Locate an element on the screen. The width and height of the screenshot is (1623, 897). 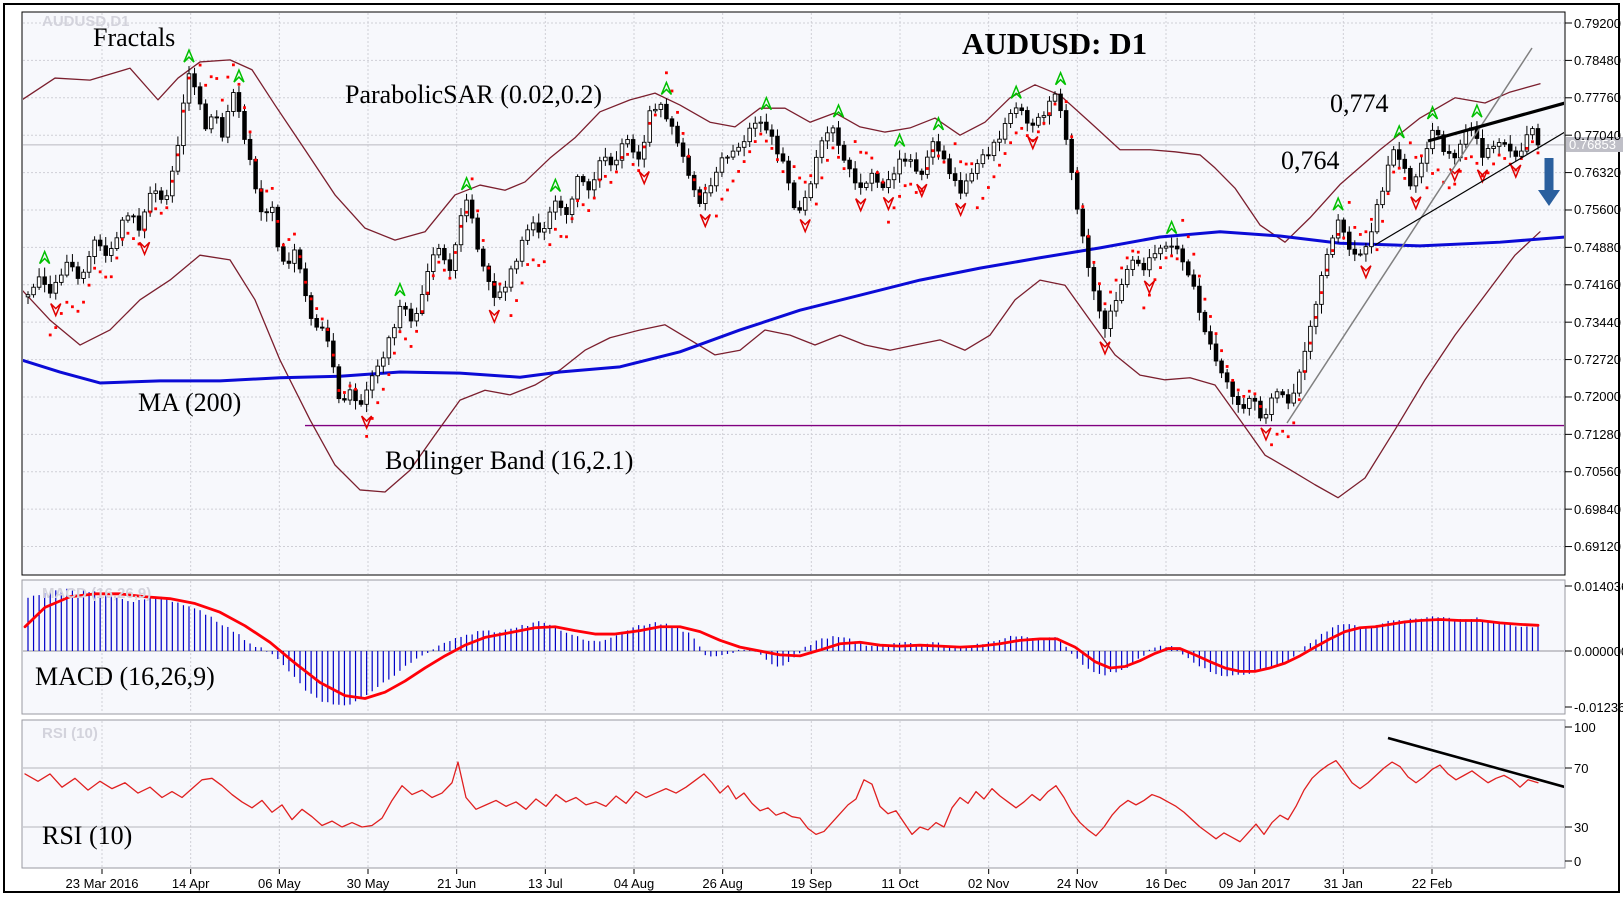
trendline-resistance is located at coordinates (1495, 122).